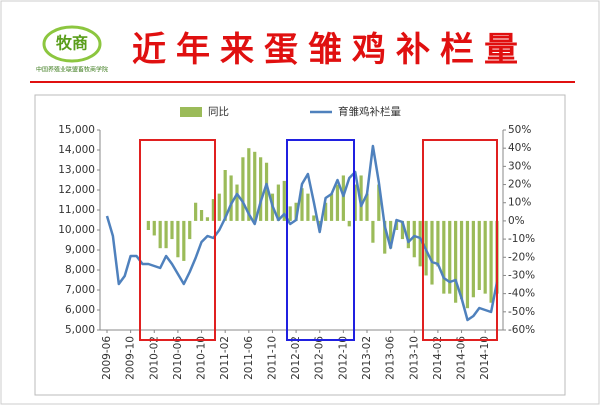 This screenshot has height=409, width=600. I want to click on y-tick-label: 6,000, so click(80, 310).